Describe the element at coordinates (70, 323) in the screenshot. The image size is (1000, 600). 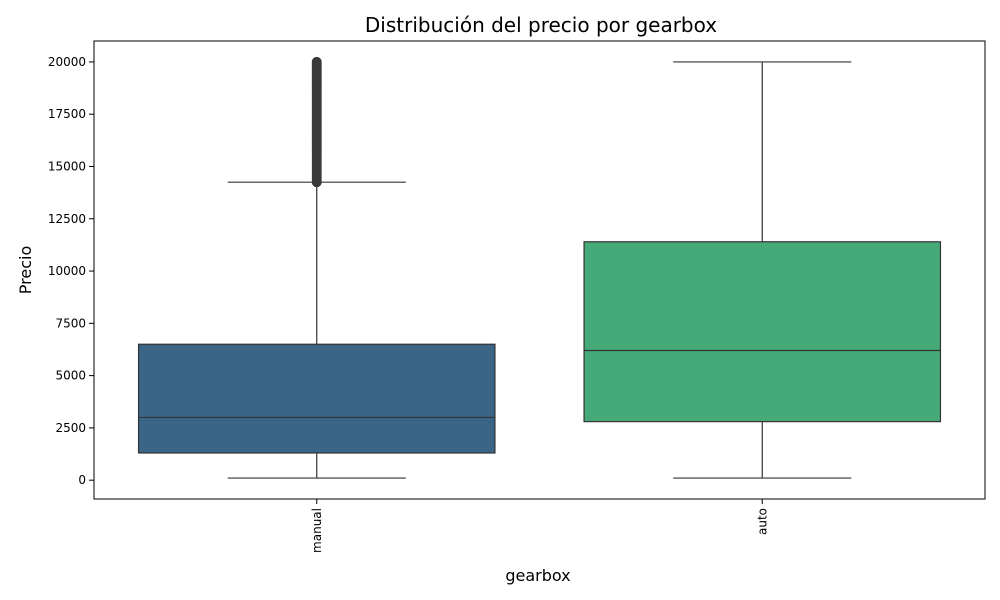
I see `y-tick-label: 7500` at that location.